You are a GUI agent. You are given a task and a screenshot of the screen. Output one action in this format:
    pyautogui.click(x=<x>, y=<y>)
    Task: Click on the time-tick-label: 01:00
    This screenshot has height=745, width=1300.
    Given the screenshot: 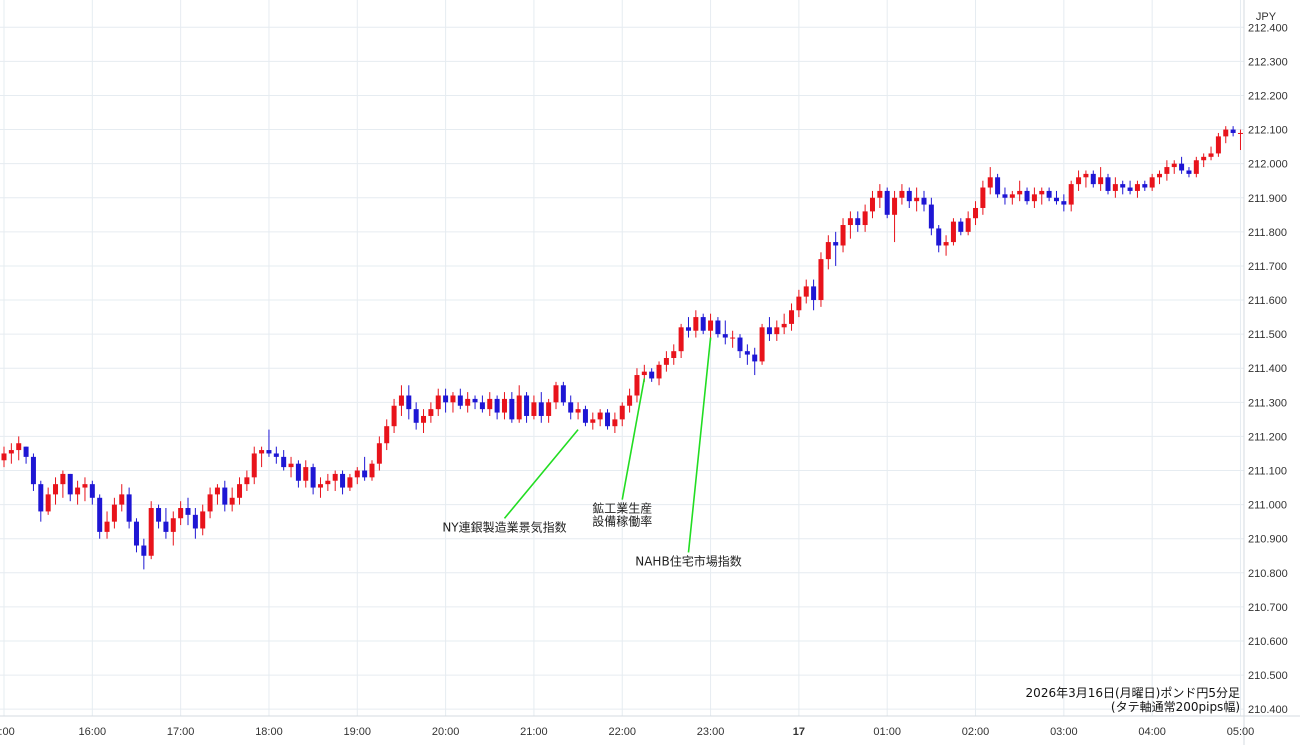 What is the action you would take?
    pyautogui.click(x=887, y=732)
    